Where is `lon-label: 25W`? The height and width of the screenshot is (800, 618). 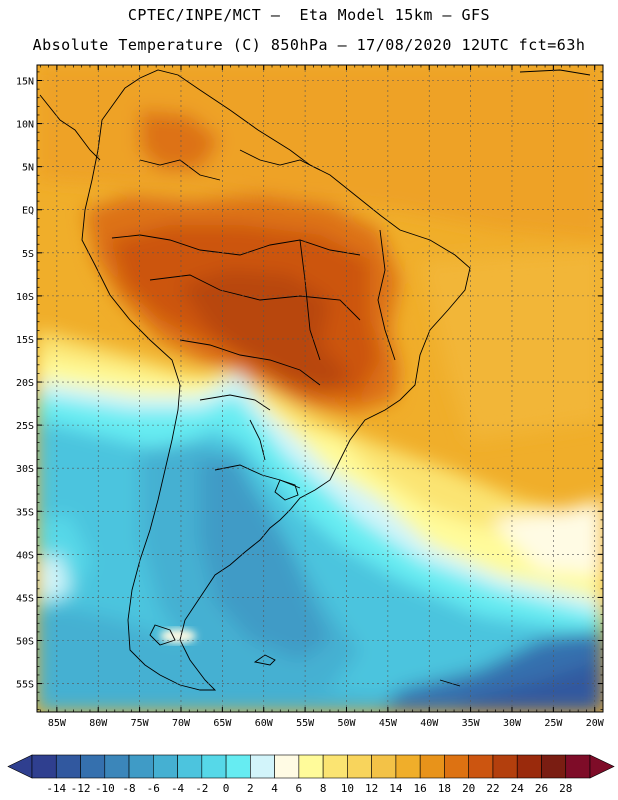
lon-label: 25W is located at coordinates (553, 723).